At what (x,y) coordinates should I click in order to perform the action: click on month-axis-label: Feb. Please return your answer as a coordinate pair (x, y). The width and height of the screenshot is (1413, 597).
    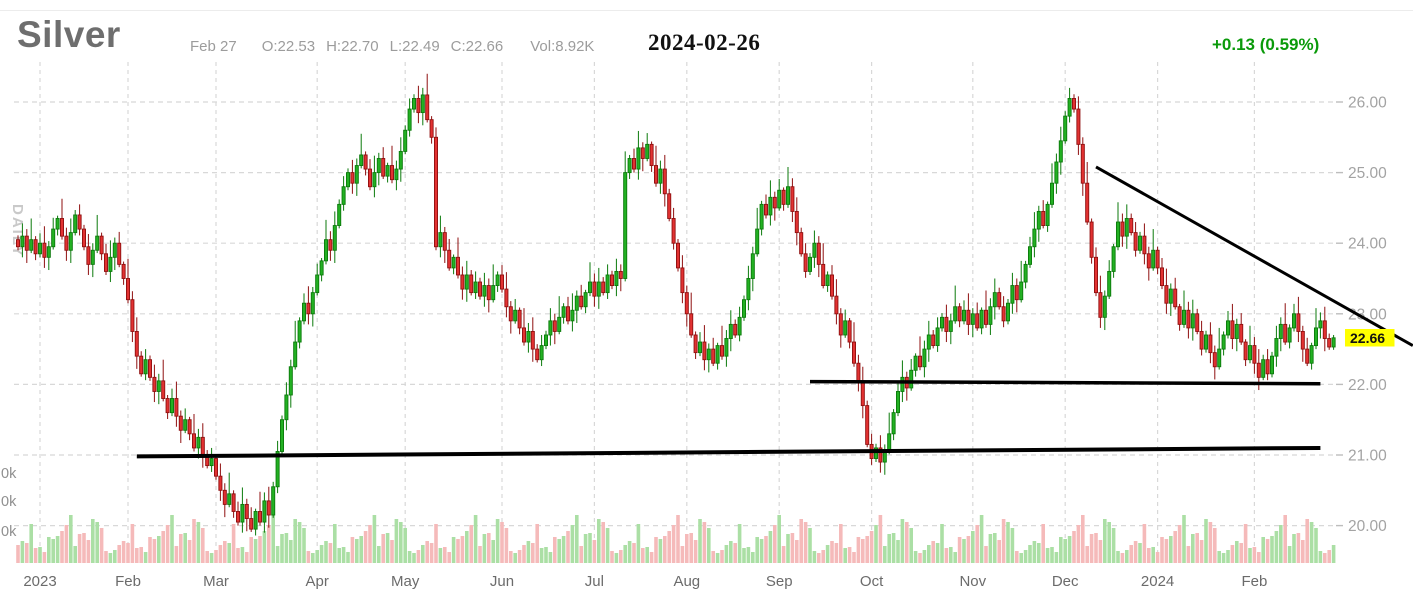
    Looking at the image, I should click on (1254, 581).